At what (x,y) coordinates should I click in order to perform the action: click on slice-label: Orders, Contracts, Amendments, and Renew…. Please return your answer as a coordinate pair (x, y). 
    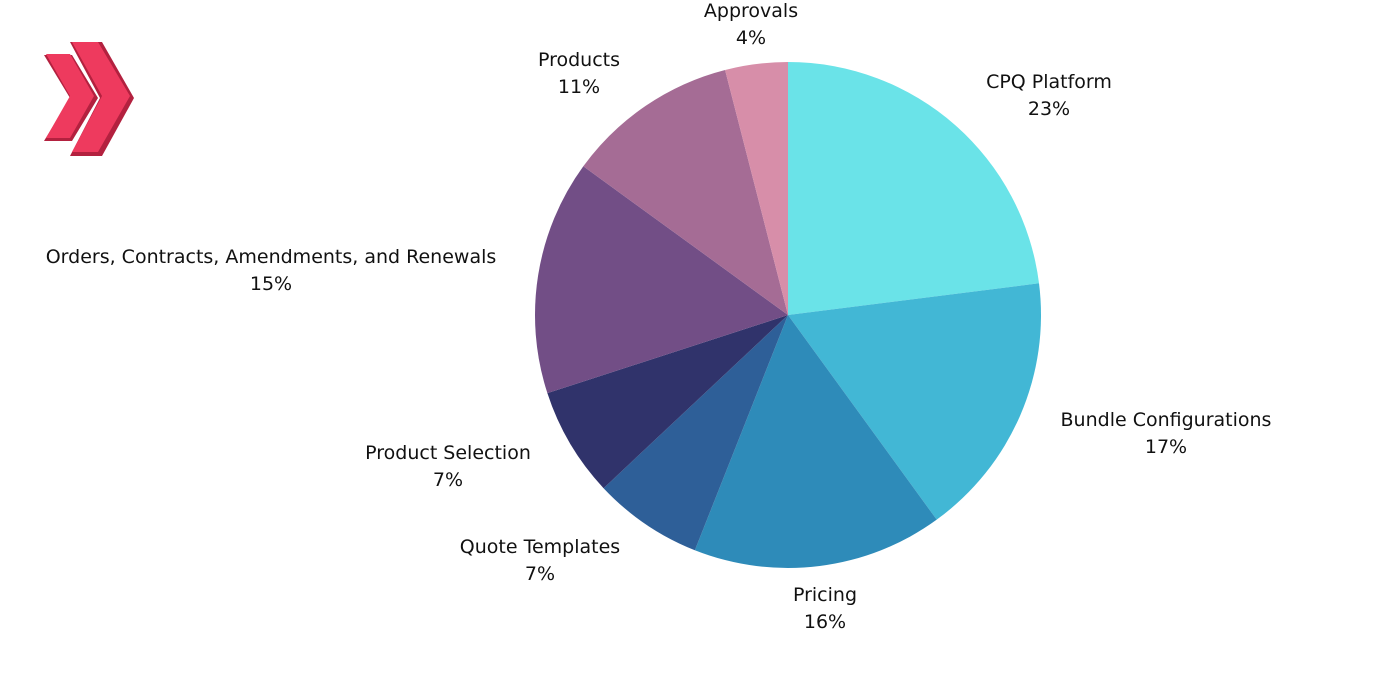
    Looking at the image, I should click on (271, 257).